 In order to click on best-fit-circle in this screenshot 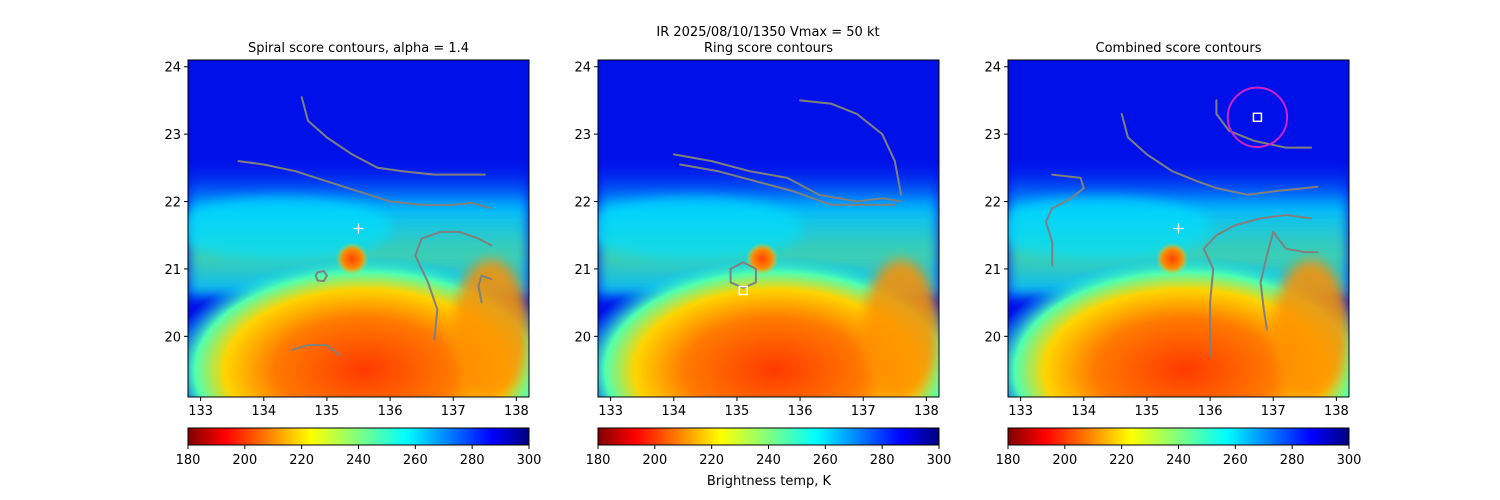, I will do `click(1257, 117)`.